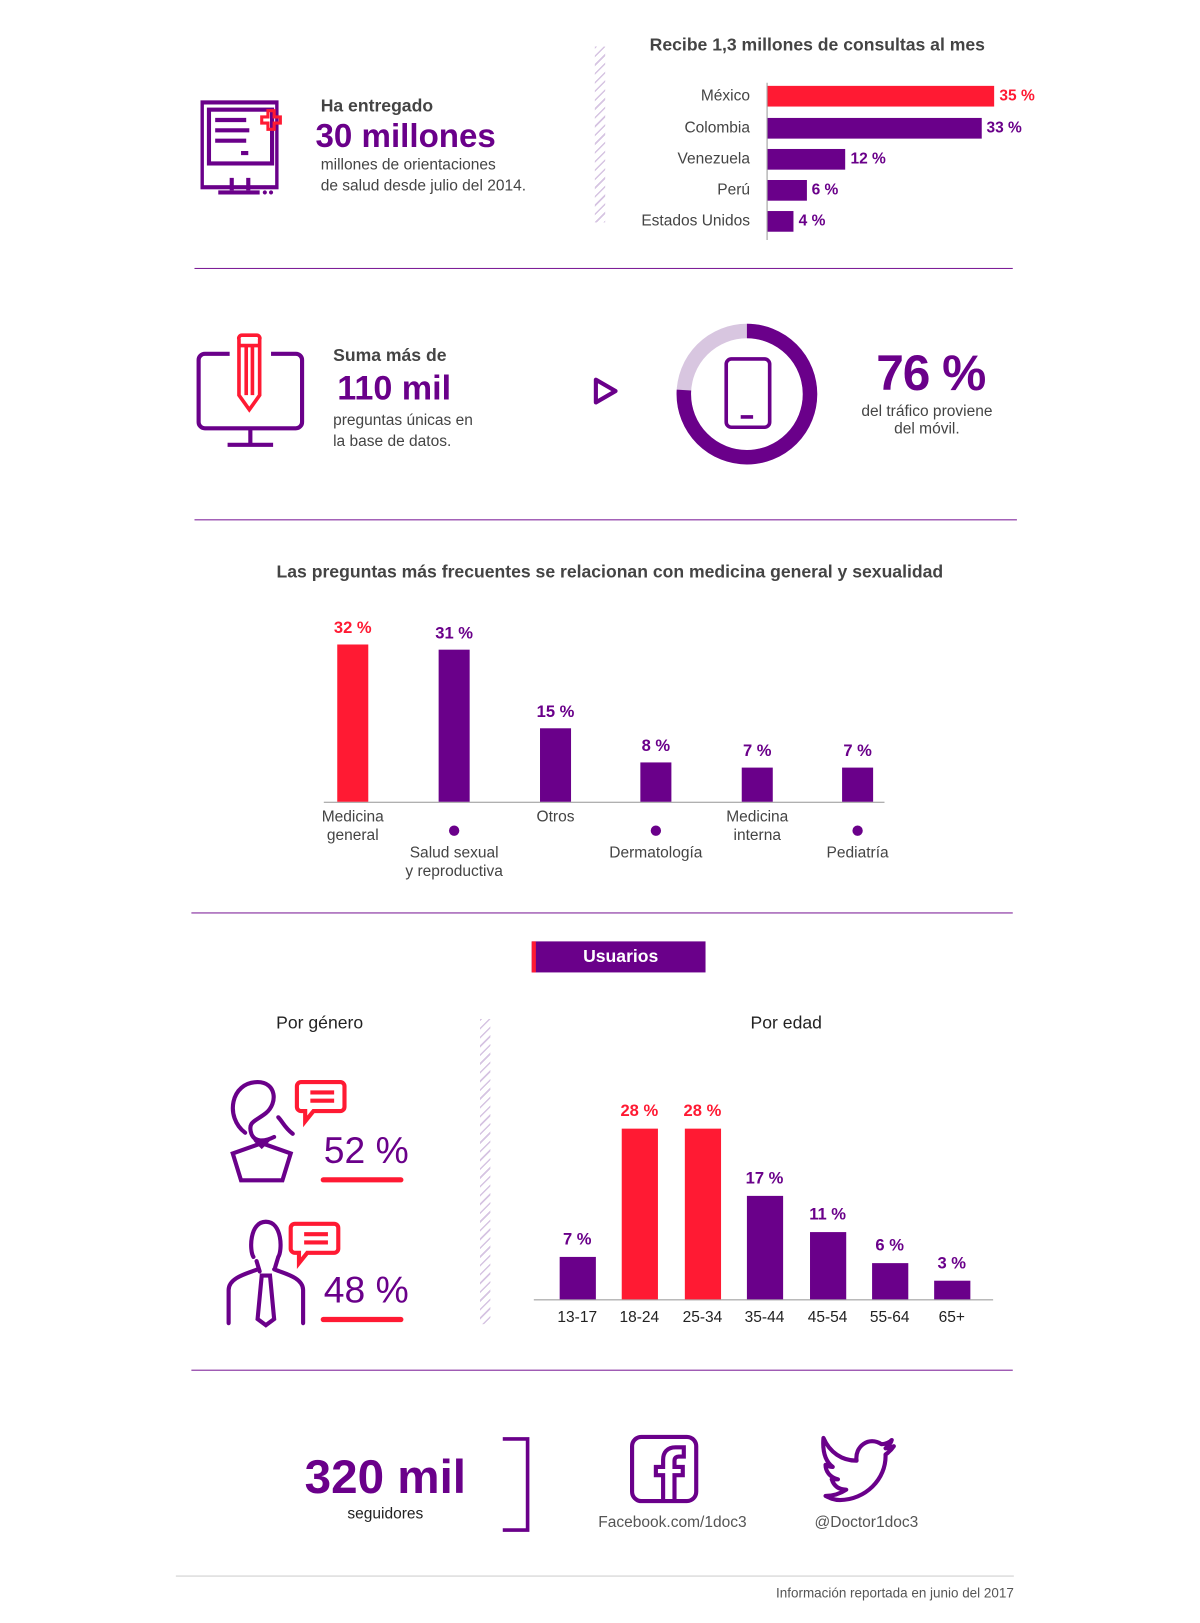 The image size is (1200, 1623). What do you see at coordinates (656, 853) in the screenshot?
I see `category-label: Dermatología` at bounding box center [656, 853].